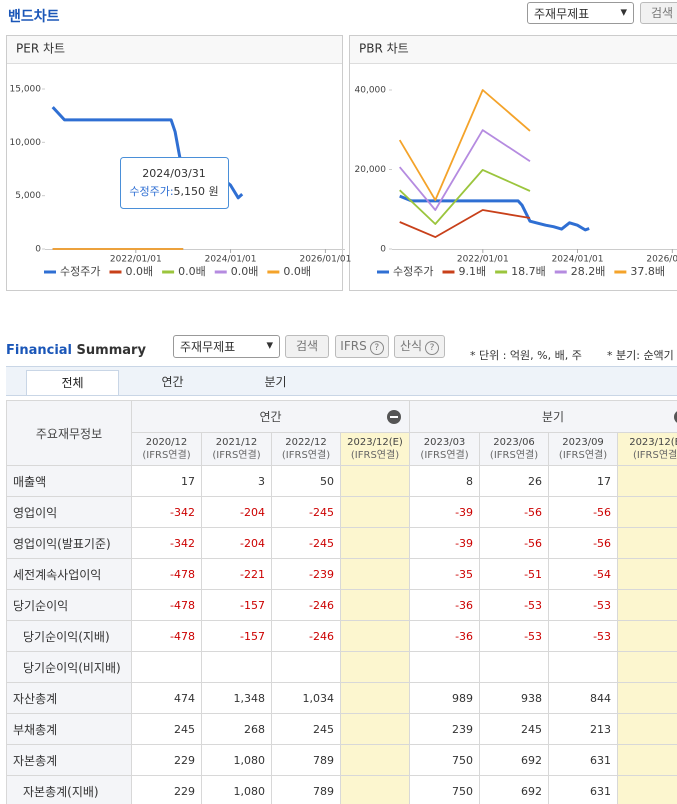  Describe the element at coordinates (325, 260) in the screenshot. I see `x-tick-label: 2026/01/01` at that location.